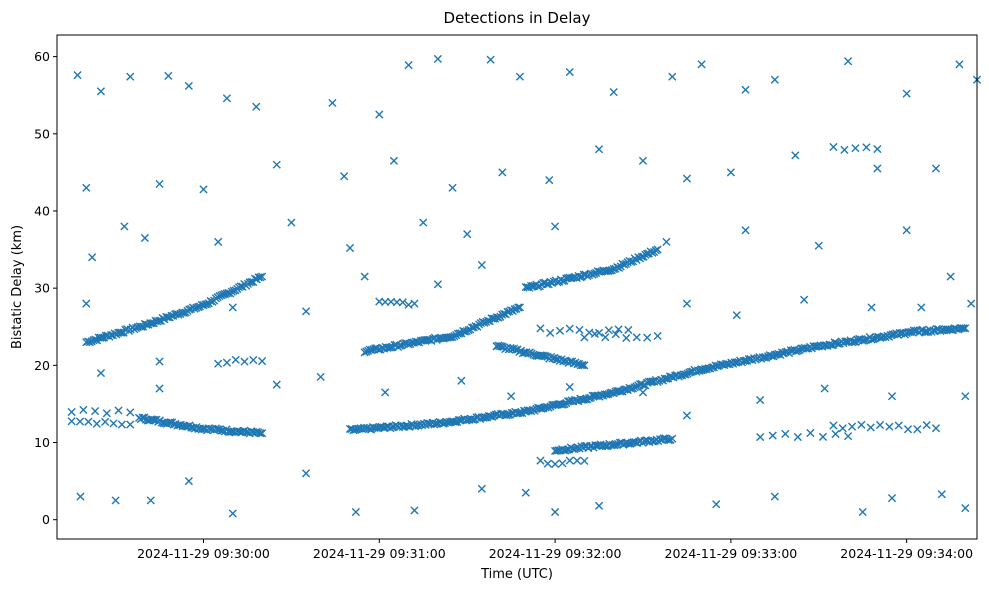  What do you see at coordinates (46, 519) in the screenshot?
I see `y-tick-label: 0` at bounding box center [46, 519].